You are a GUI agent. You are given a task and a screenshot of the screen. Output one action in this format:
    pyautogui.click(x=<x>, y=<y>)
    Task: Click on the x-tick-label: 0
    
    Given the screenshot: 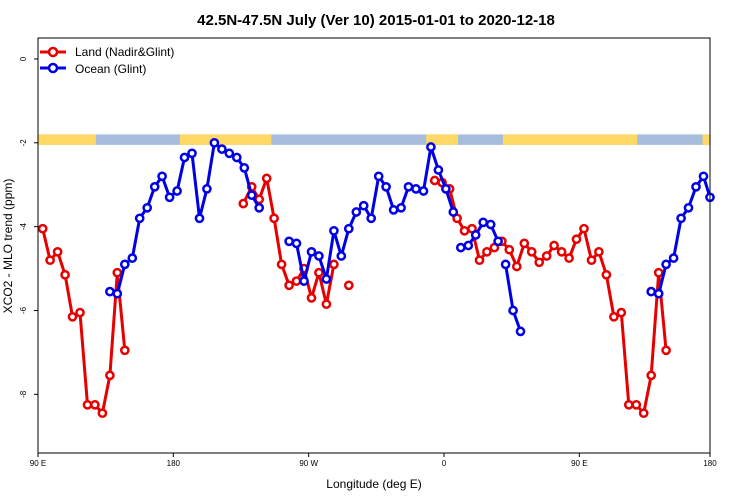 What is the action you would take?
    pyautogui.click(x=444, y=463)
    